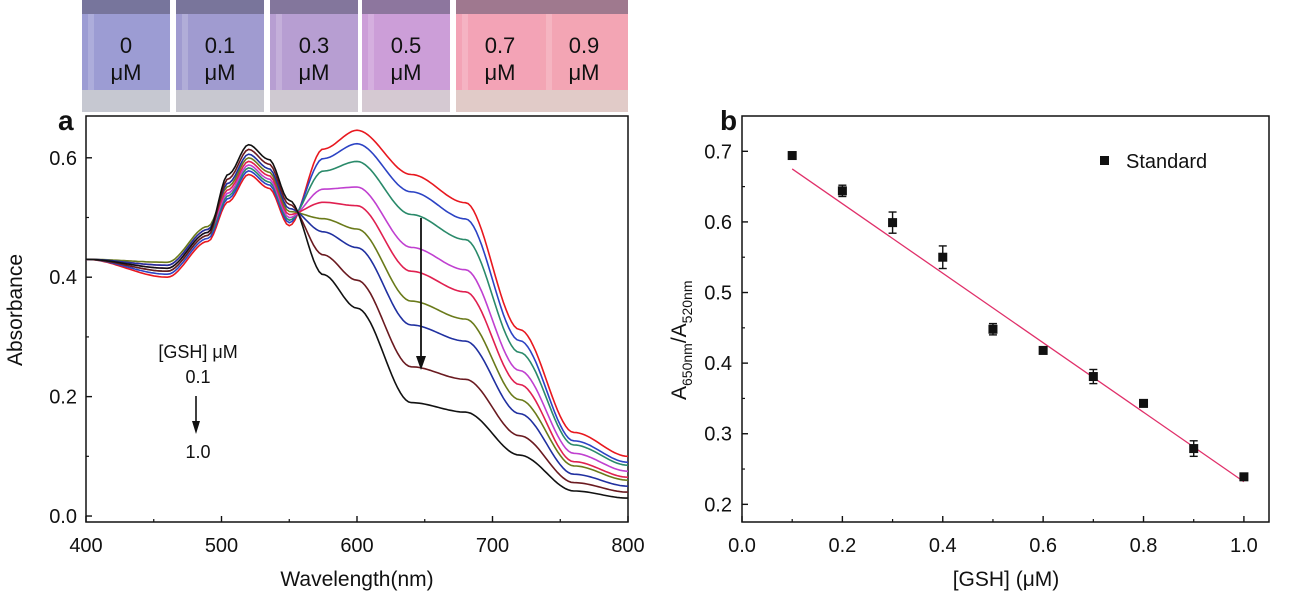 The image size is (1299, 599). Describe the element at coordinates (85, 546) in the screenshot. I see `x-tick-label: 400` at that location.